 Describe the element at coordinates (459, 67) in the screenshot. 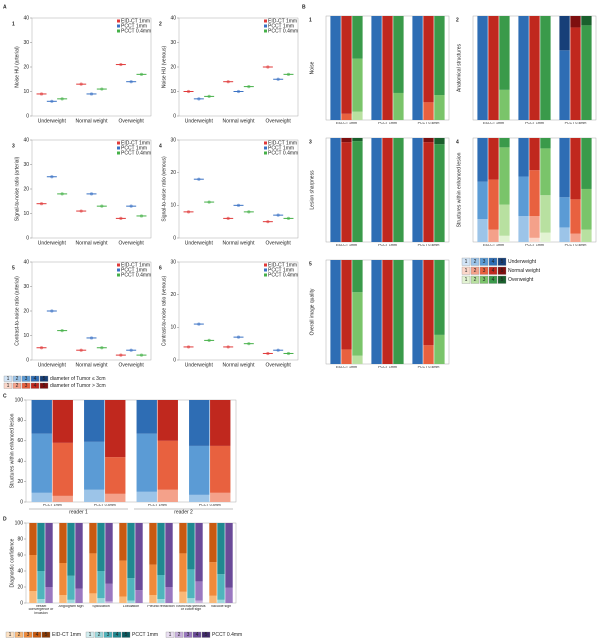

I see `y-axis-label: Anatomical structures` at that location.